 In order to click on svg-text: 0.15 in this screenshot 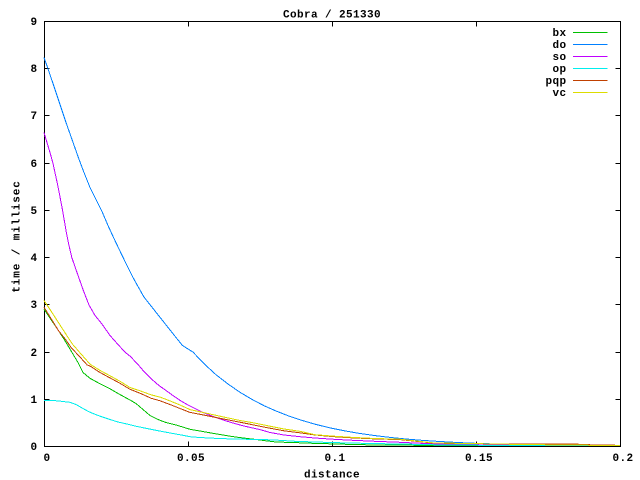, I will do `click(479, 459)`.